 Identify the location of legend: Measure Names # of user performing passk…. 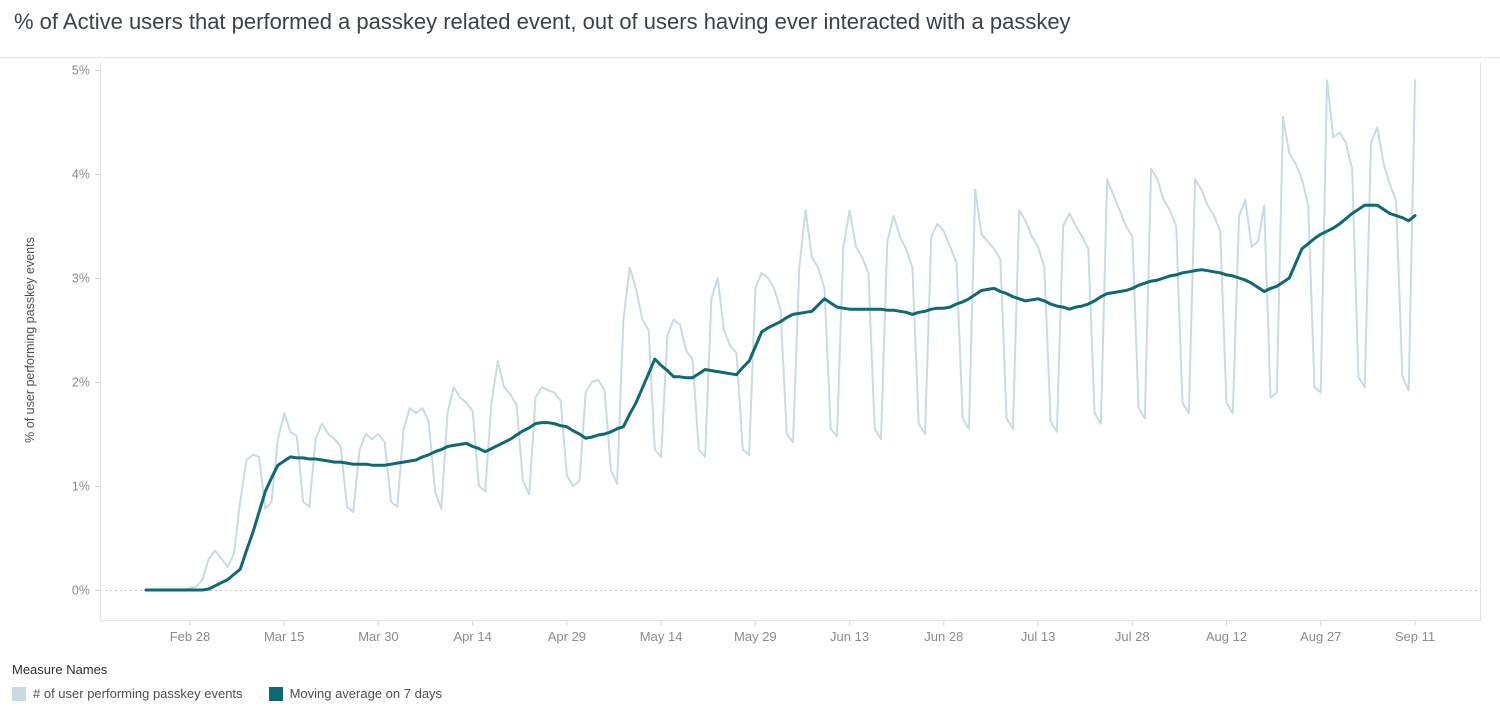
(227, 681).